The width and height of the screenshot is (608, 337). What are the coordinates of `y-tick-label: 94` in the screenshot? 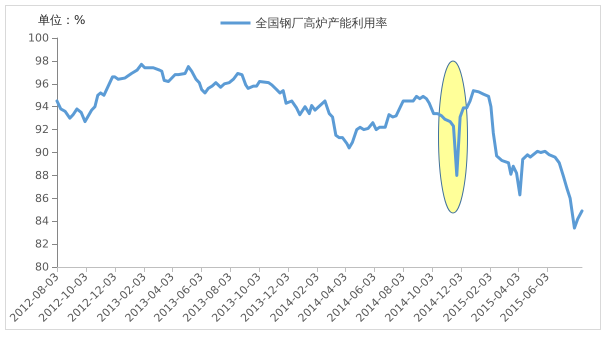 It's located at (42, 107).